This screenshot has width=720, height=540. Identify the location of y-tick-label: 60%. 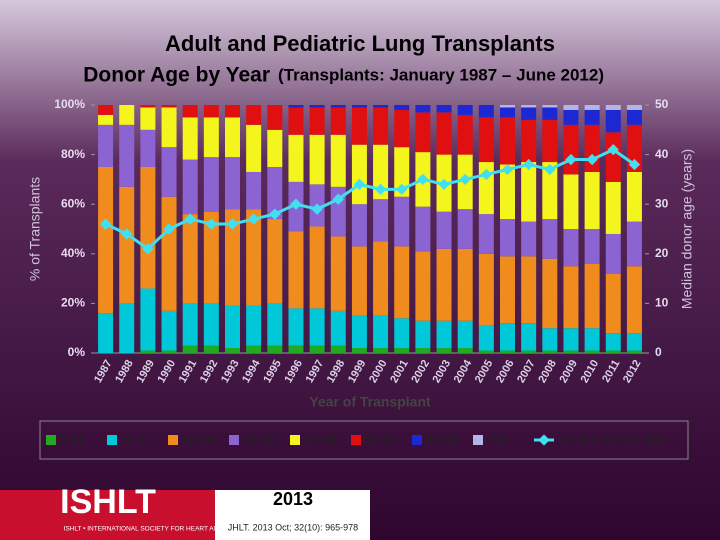
(73, 203).